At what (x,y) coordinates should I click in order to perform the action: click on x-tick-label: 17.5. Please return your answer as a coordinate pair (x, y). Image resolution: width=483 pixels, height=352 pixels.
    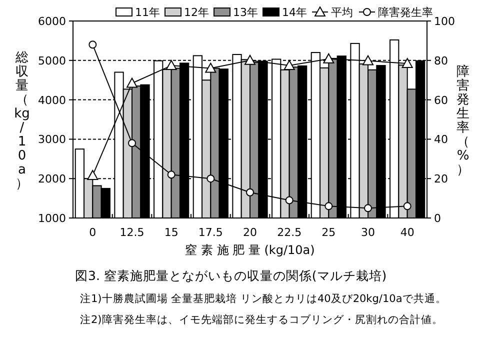
    Looking at the image, I should click on (210, 232).